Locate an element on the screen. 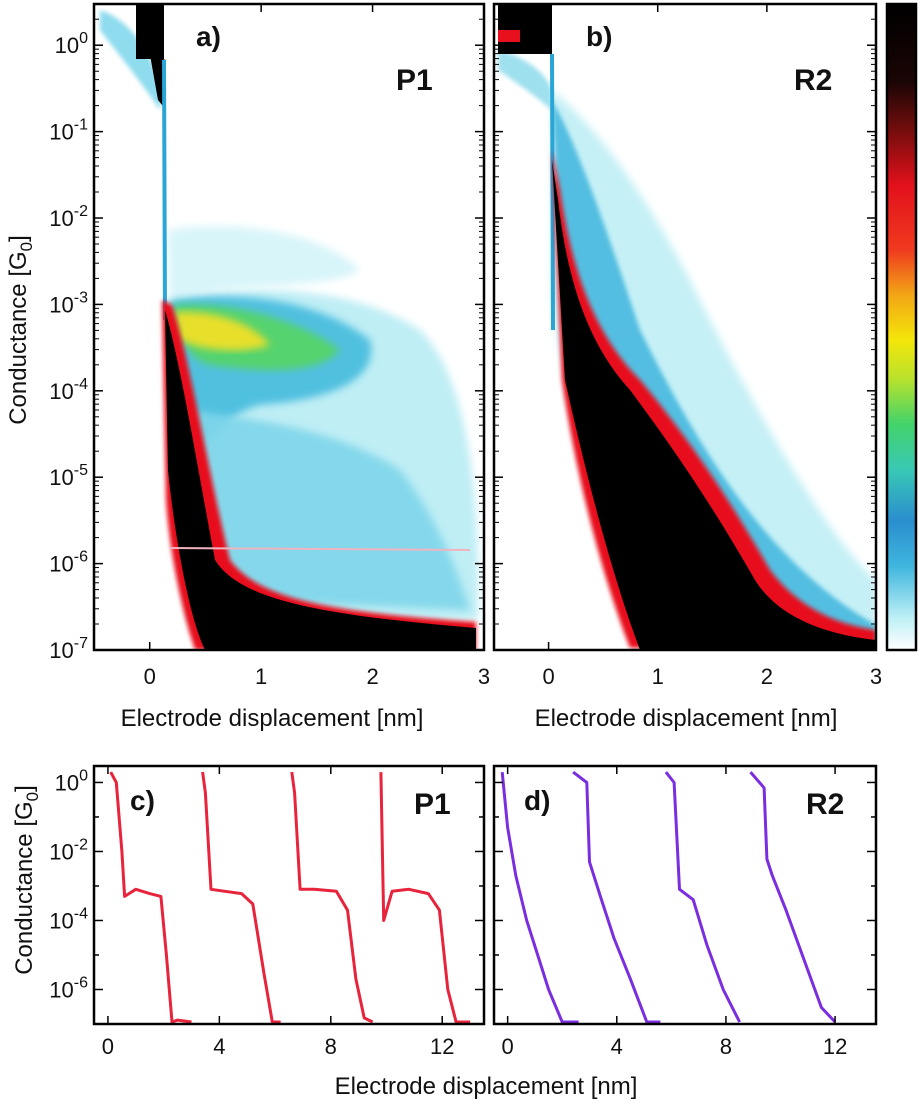 This screenshot has width=920, height=1106. density-artifact-line is located at coordinates (320, 549).